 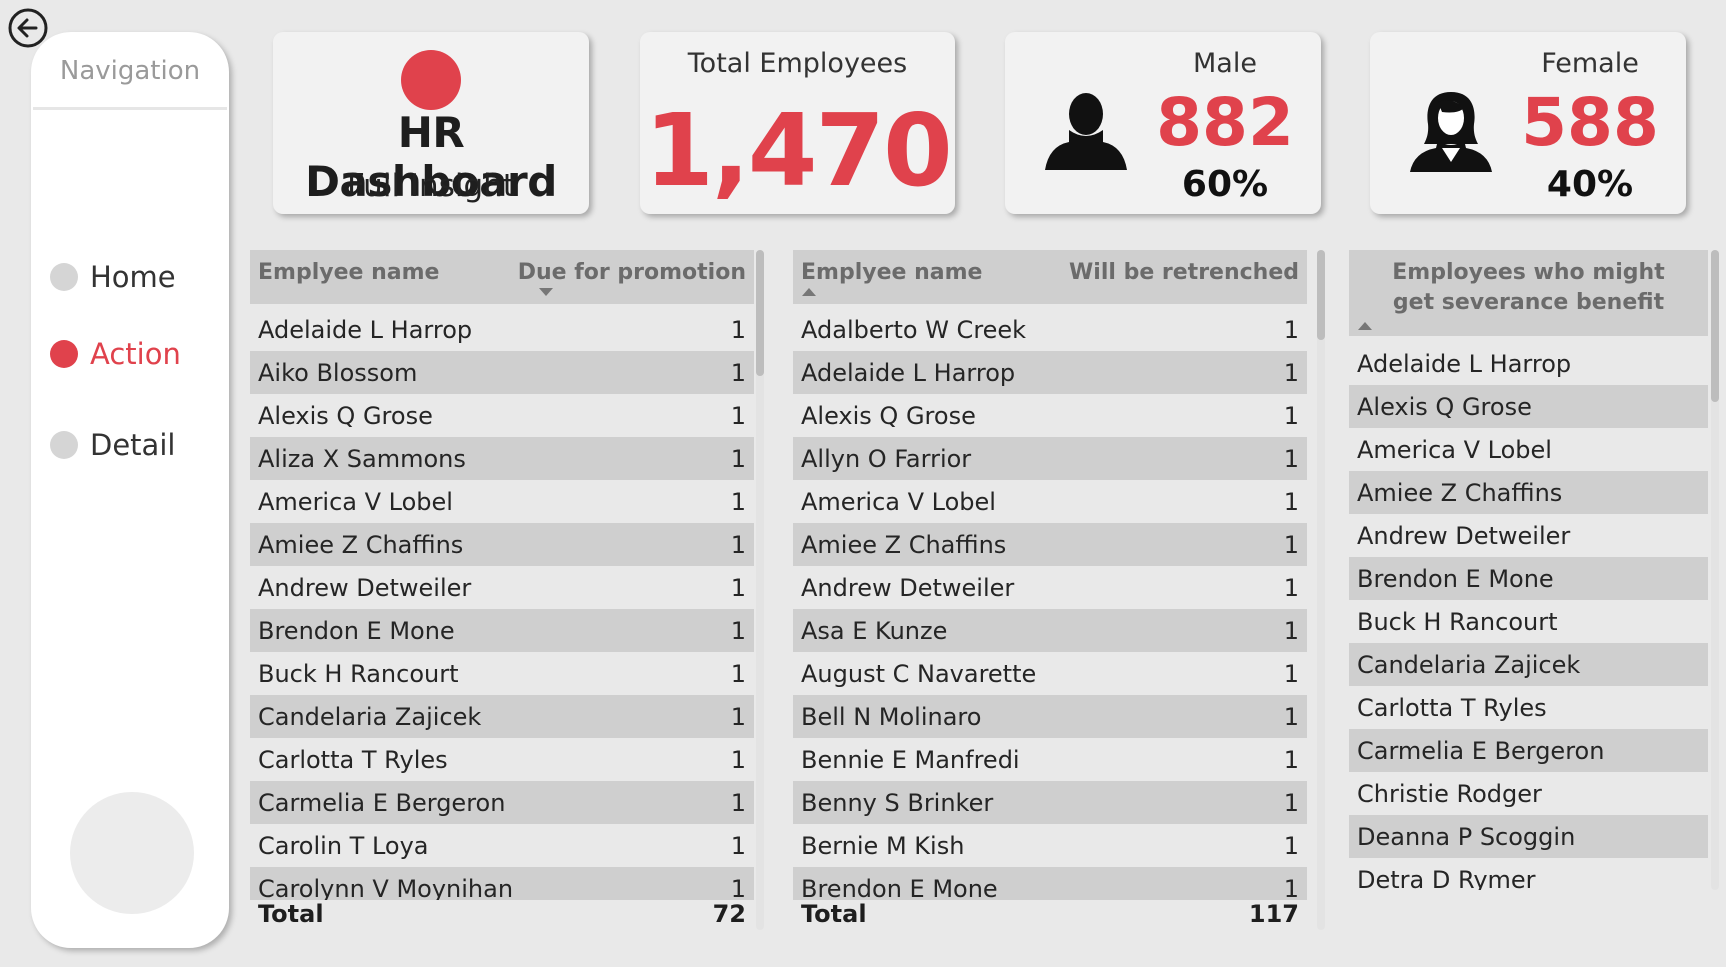 What do you see at coordinates (908, 372) in the screenshot?
I see `employee-name: Adelaide L Harrop` at bounding box center [908, 372].